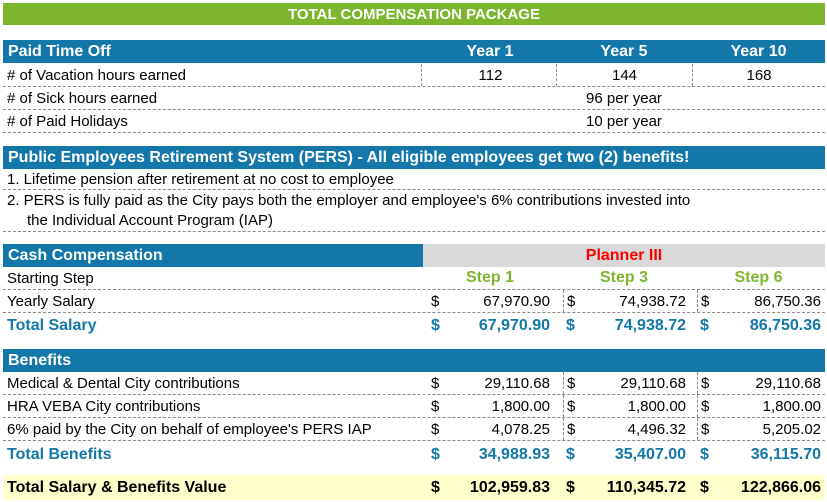 The image size is (827, 502). Describe the element at coordinates (791, 406) in the screenshot. I see `hra-step-6: 1,800.00` at that location.